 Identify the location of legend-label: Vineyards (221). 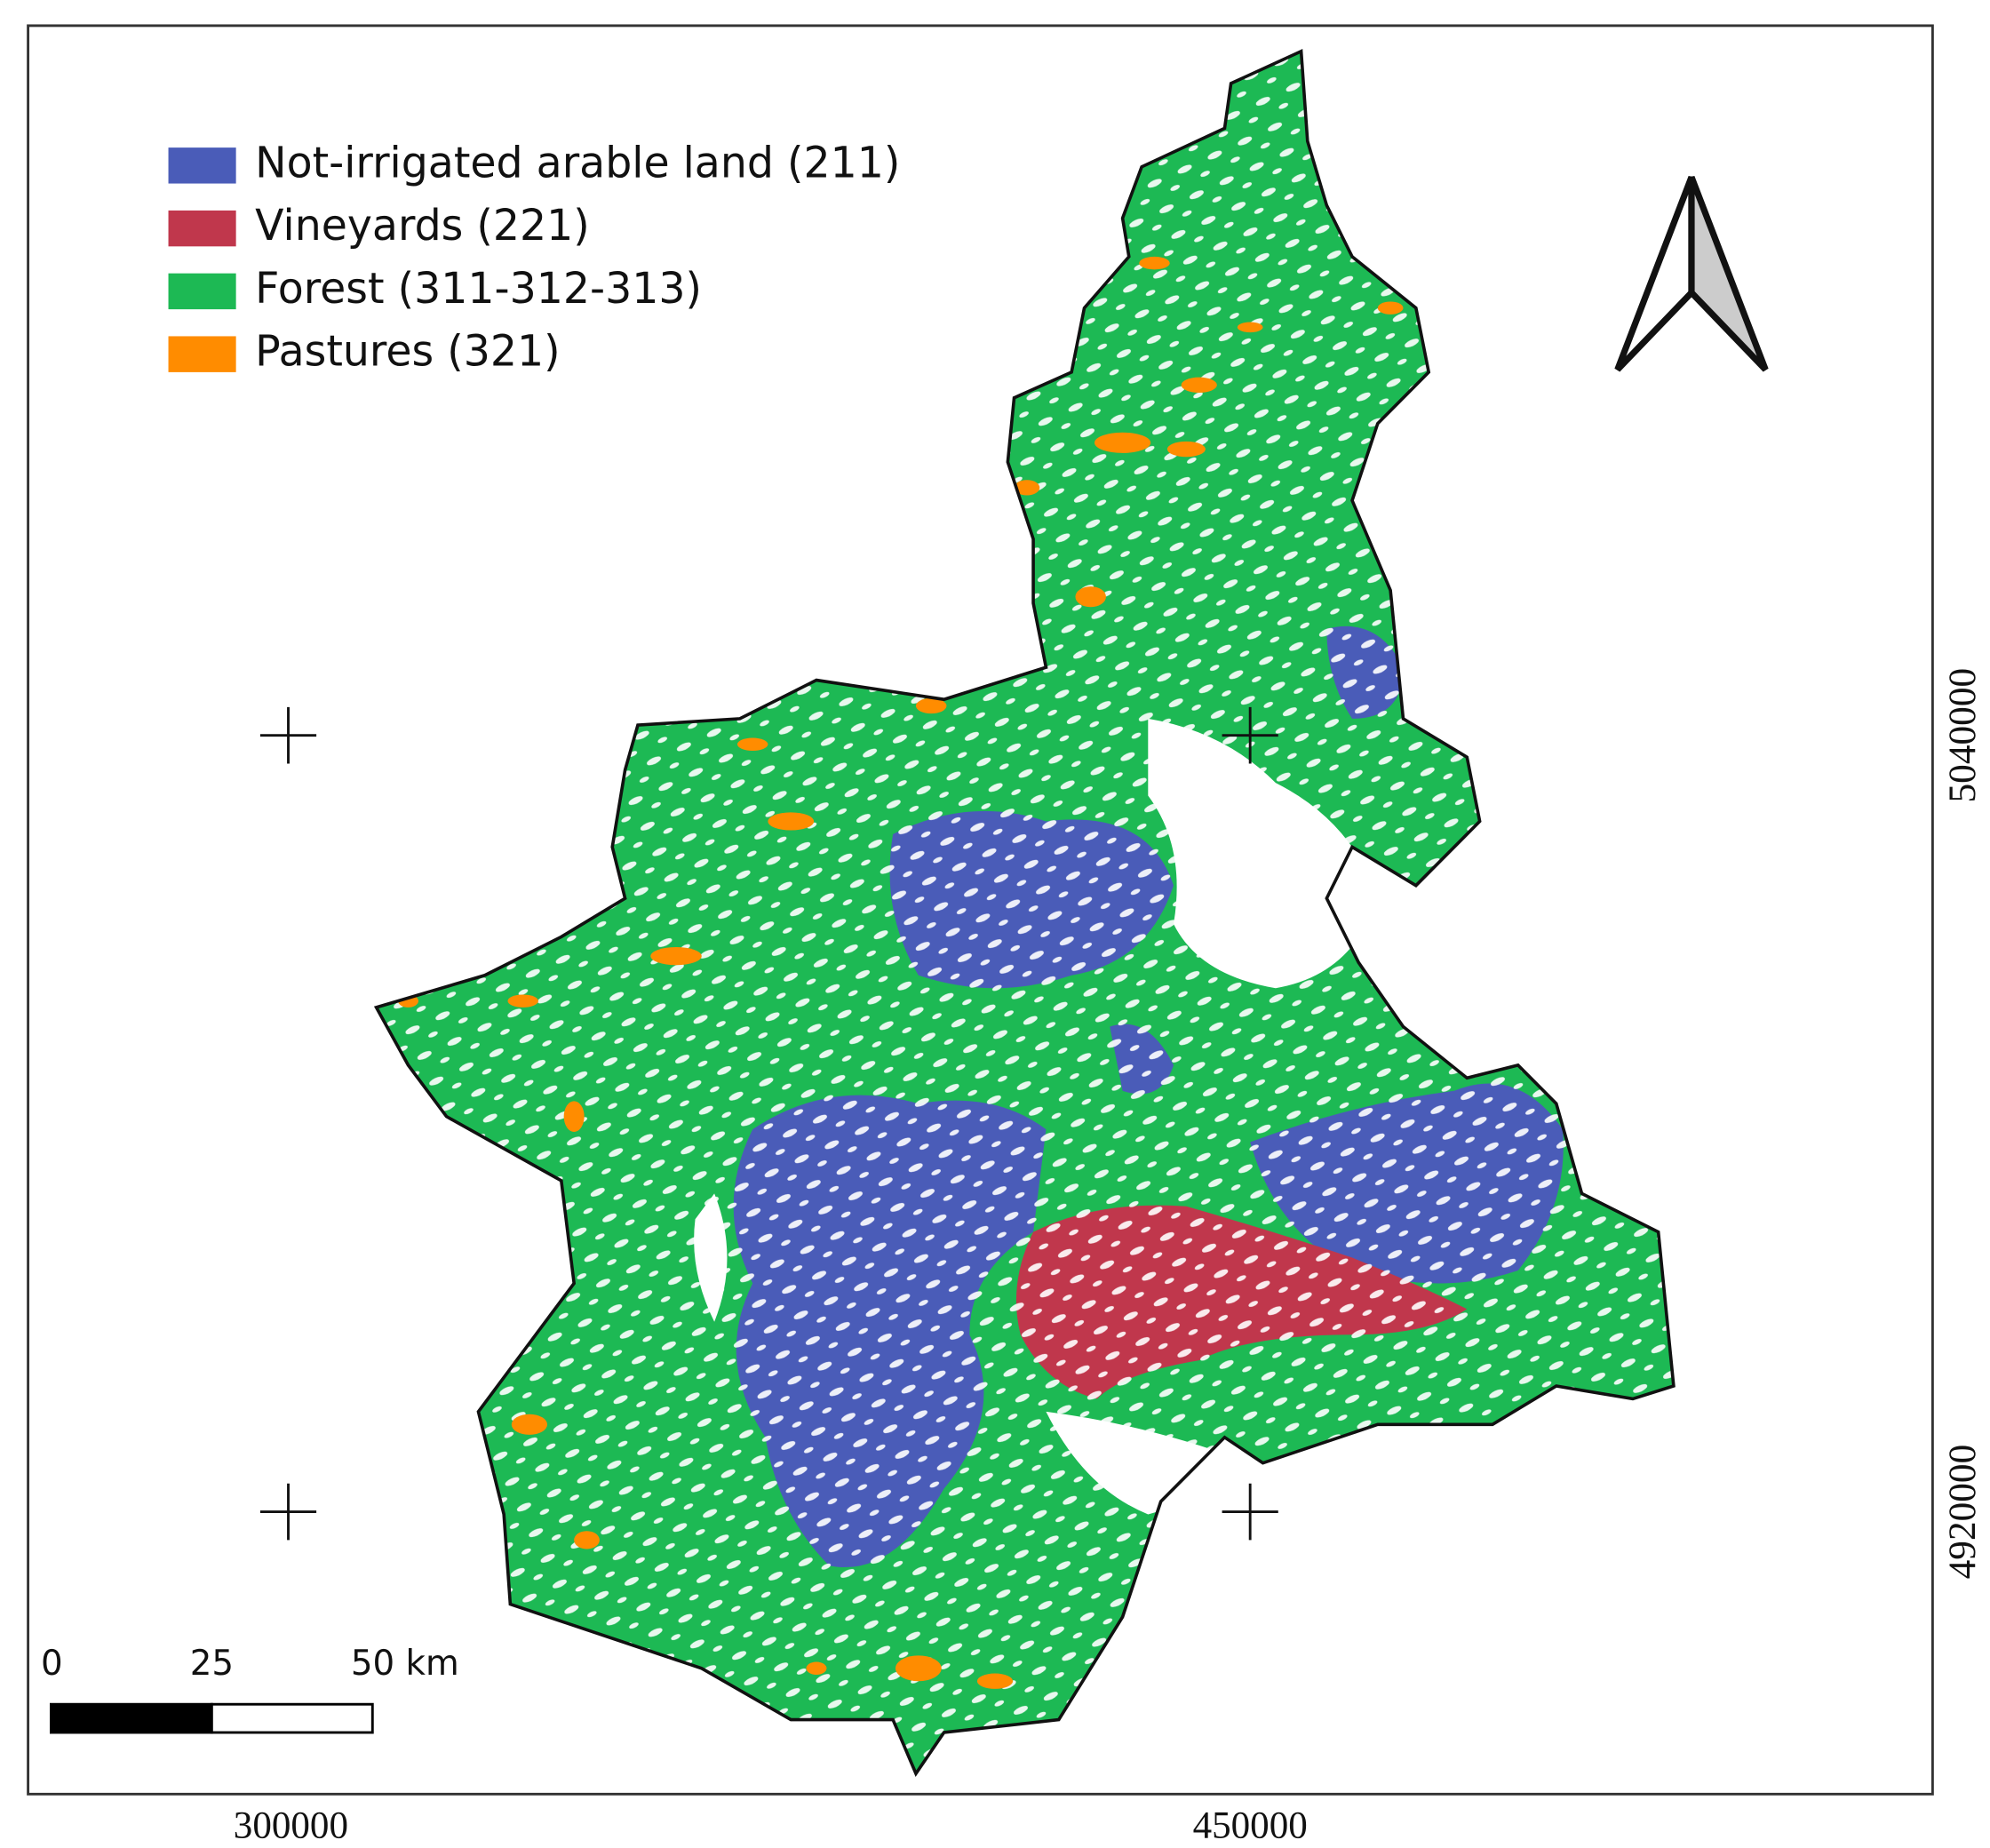
(422, 226).